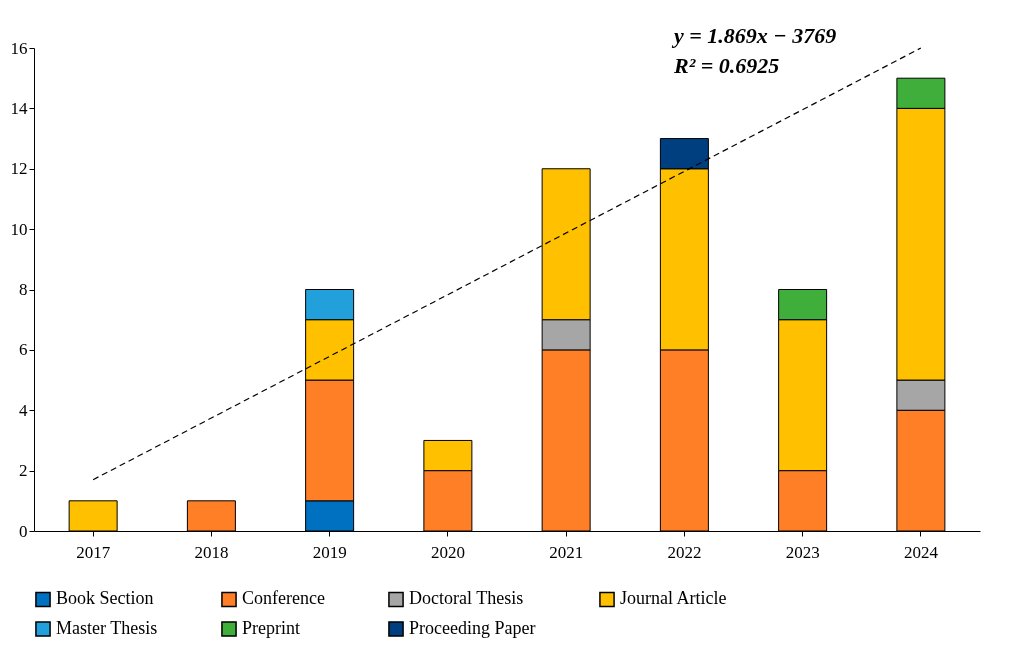  Describe the element at coordinates (93, 552) in the screenshot. I see `x-tick-label: 2017` at that location.